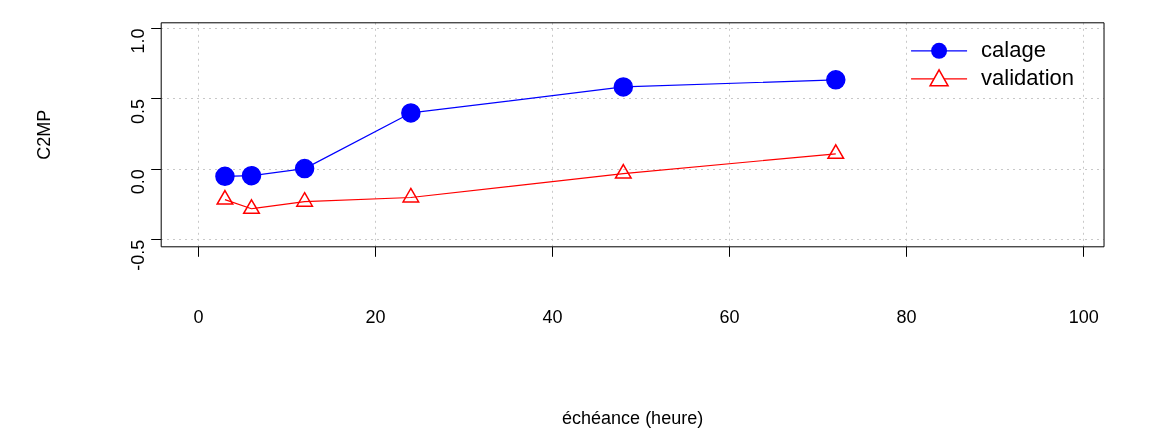  I want to click on x-tick-label: 60, so click(729, 316).